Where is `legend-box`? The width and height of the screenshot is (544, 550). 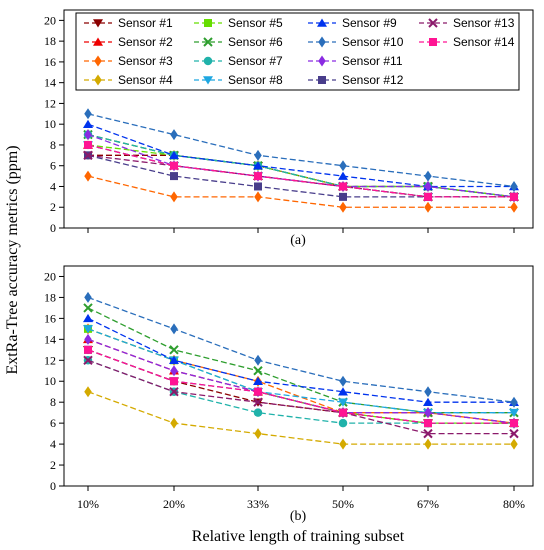 legend-box is located at coordinates (297, 51).